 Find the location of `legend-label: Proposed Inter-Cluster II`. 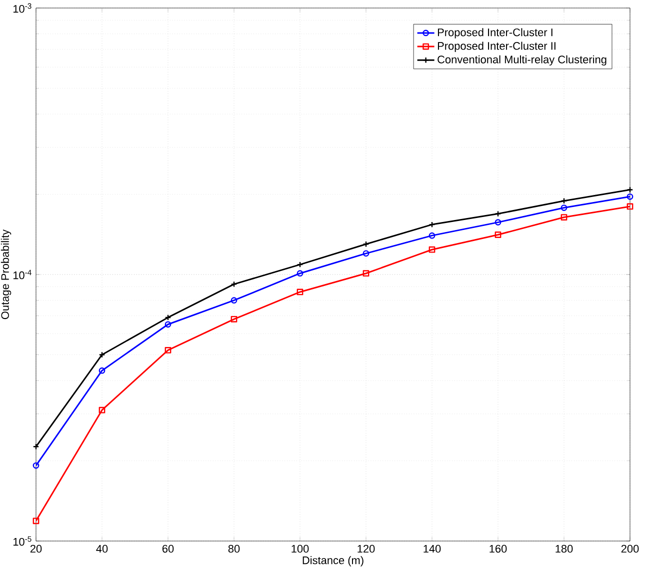

legend-label: Proposed Inter-Cluster II is located at coordinates (497, 47).